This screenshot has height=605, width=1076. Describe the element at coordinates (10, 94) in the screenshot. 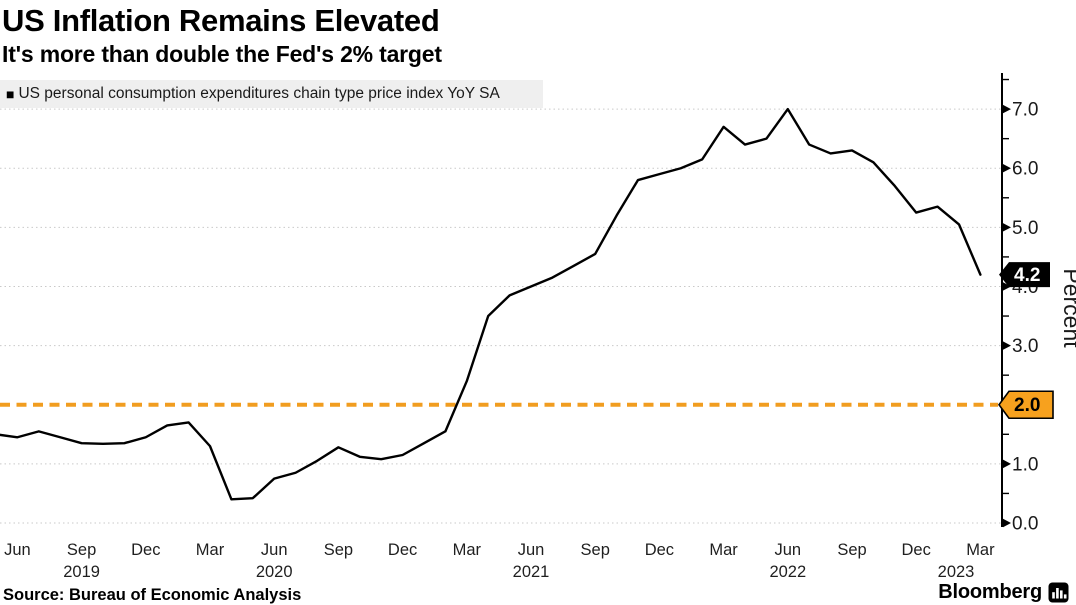

I see `legend-series-marker-icon: ■` at that location.